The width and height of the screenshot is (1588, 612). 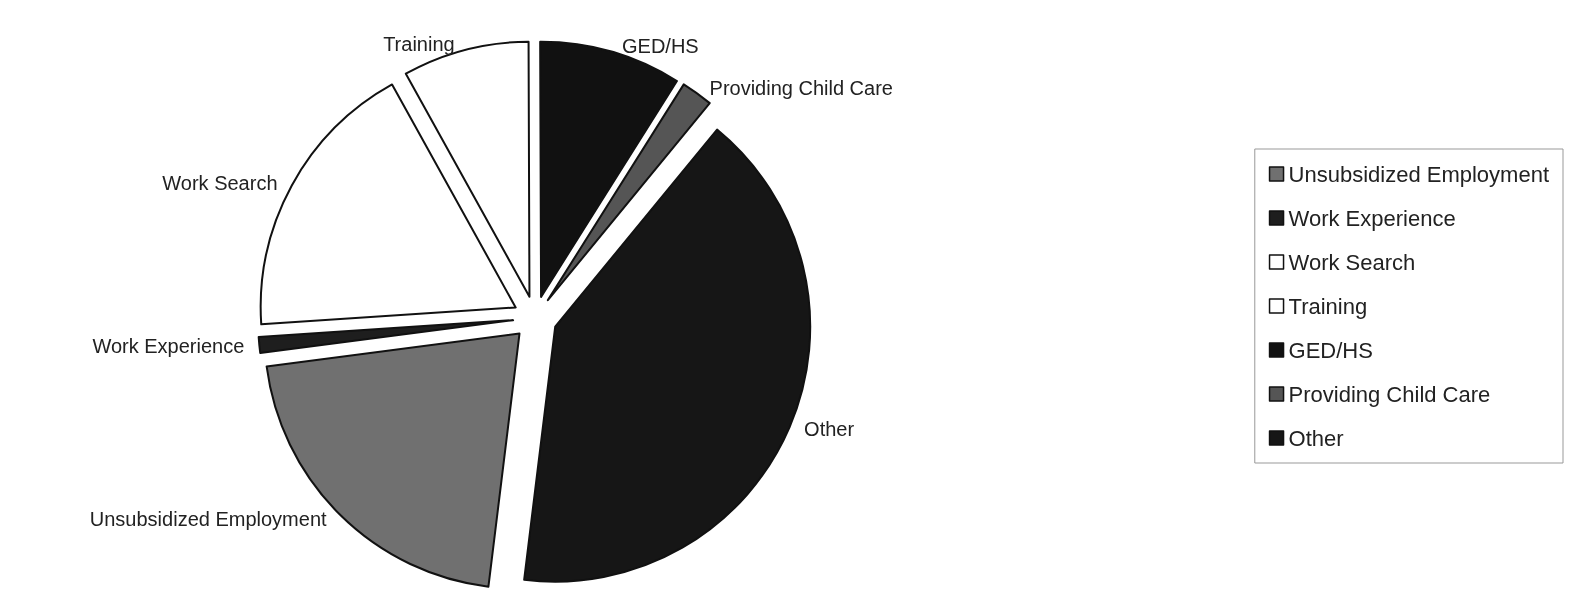 What do you see at coordinates (829, 429) in the screenshot?
I see `slice-label: Other` at bounding box center [829, 429].